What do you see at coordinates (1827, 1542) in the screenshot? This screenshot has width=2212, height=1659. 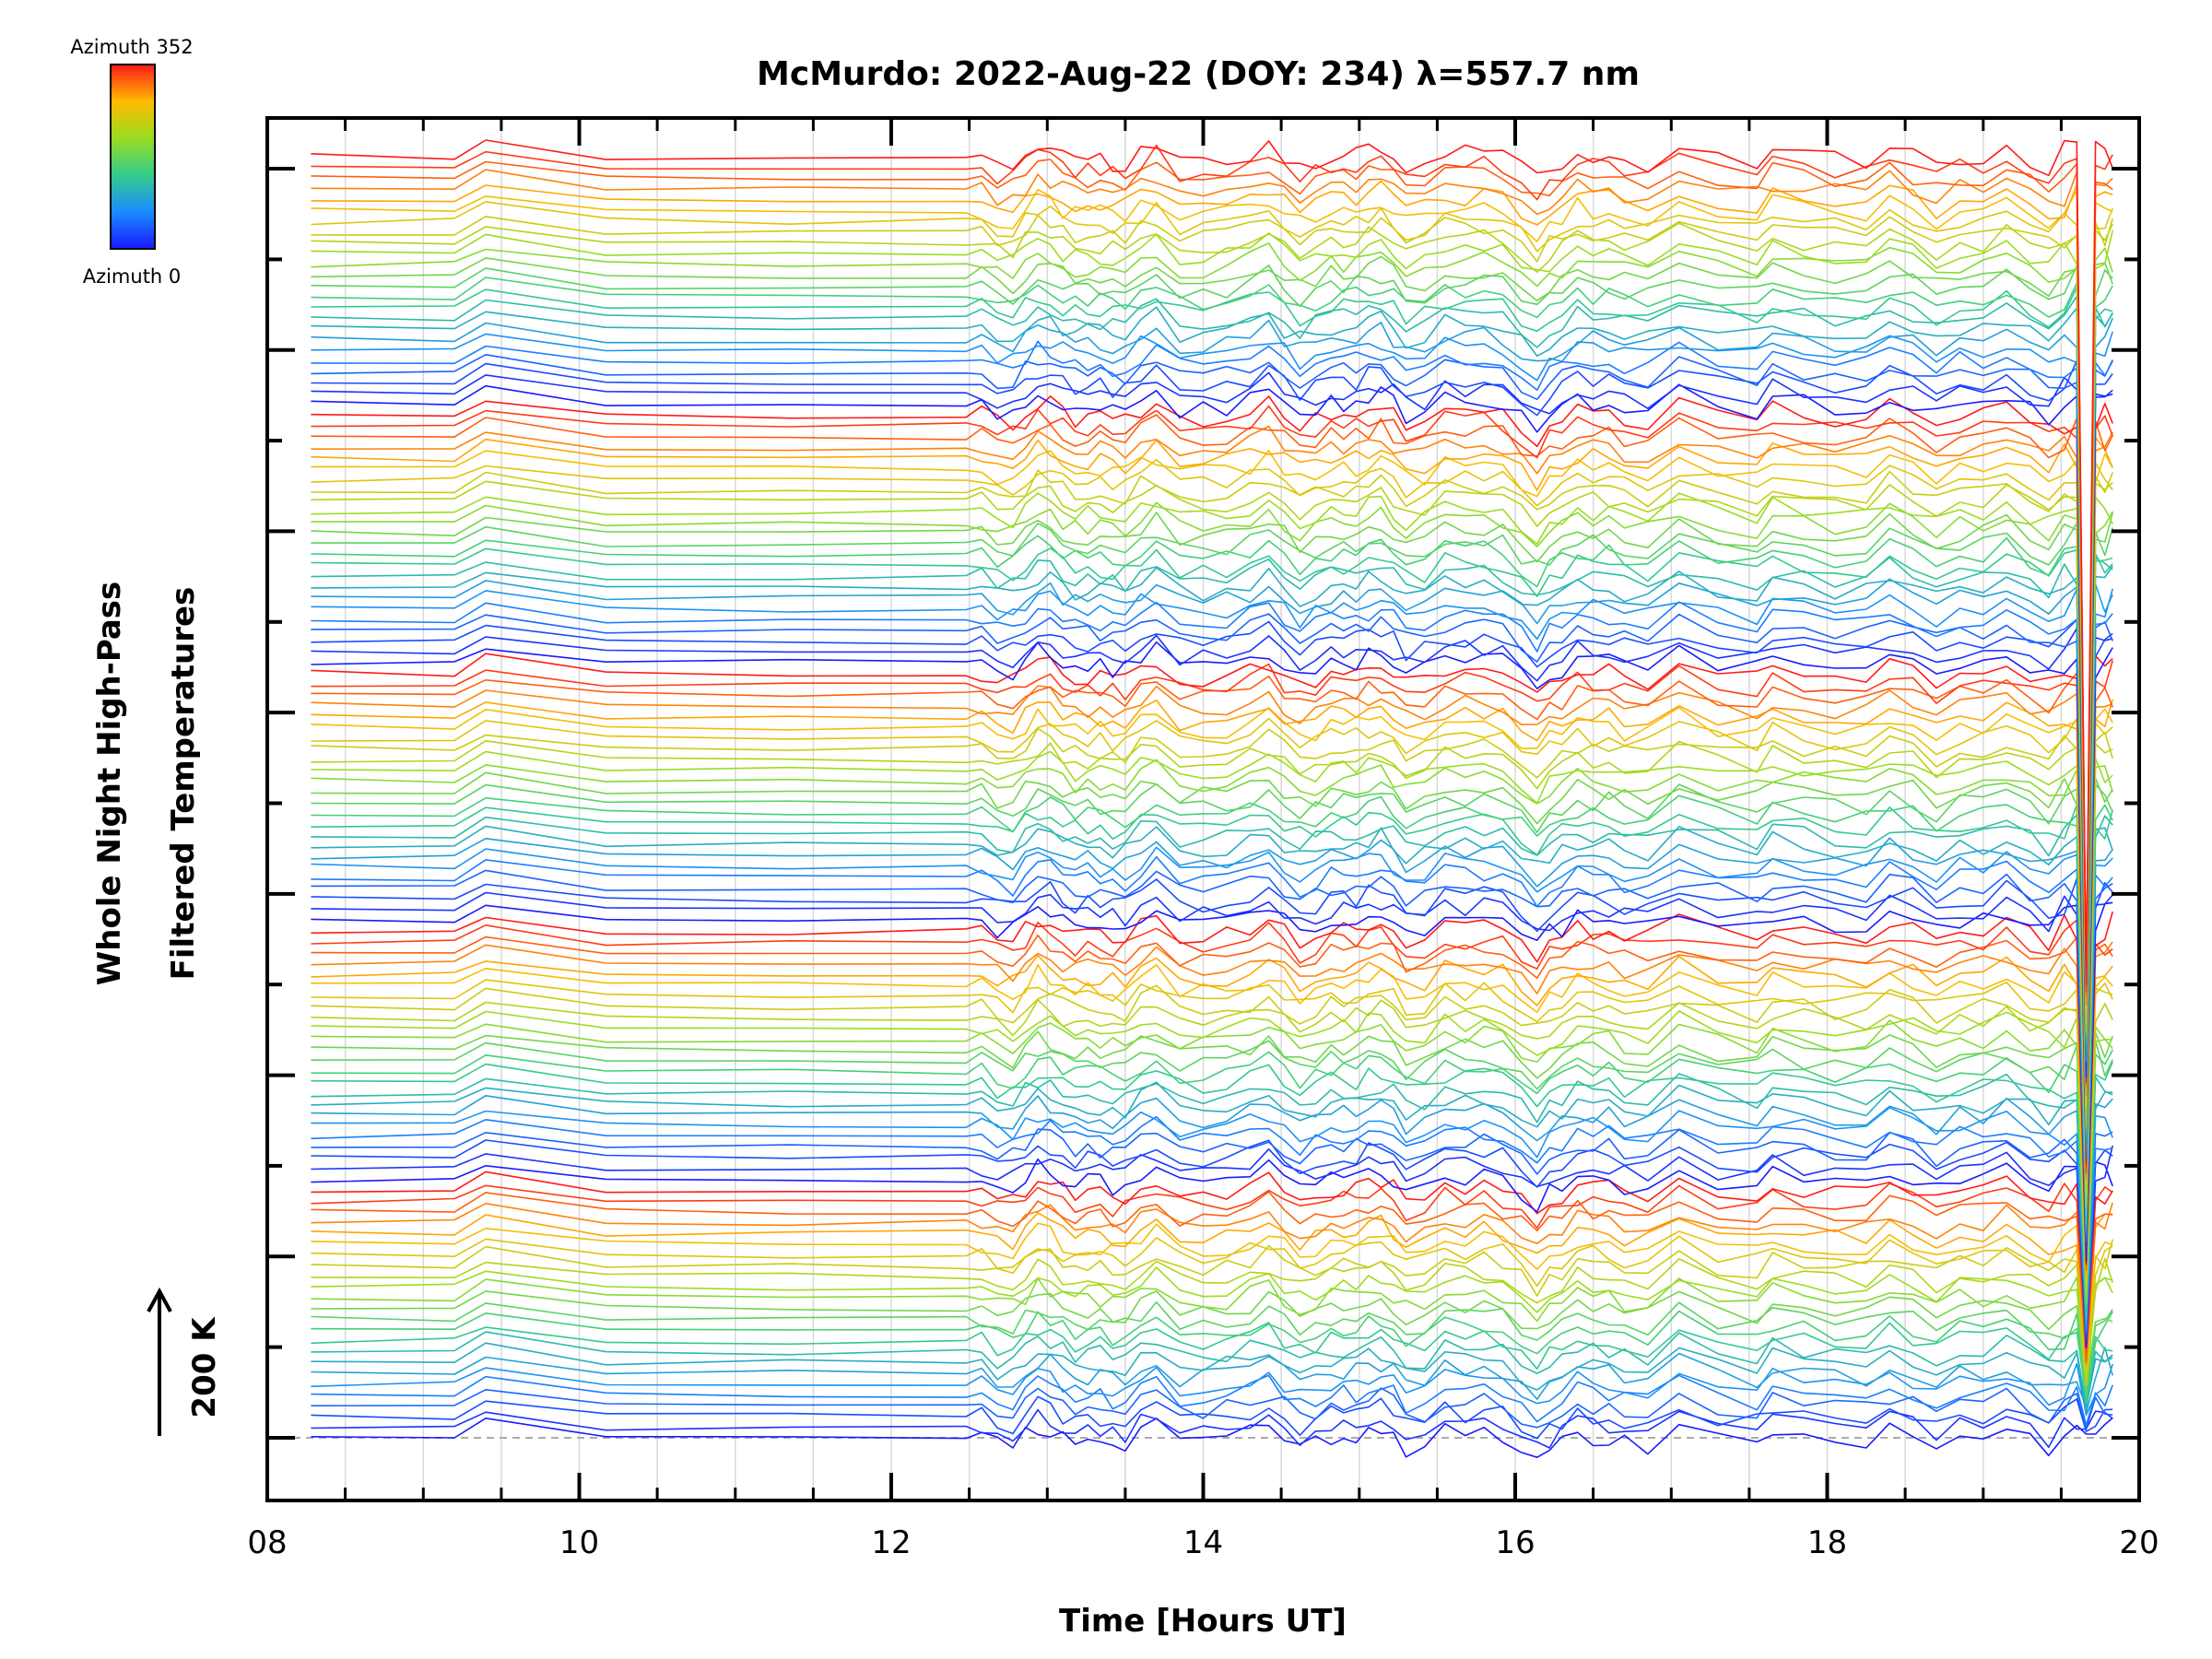 I see `x-tick-label: 18` at bounding box center [1827, 1542].